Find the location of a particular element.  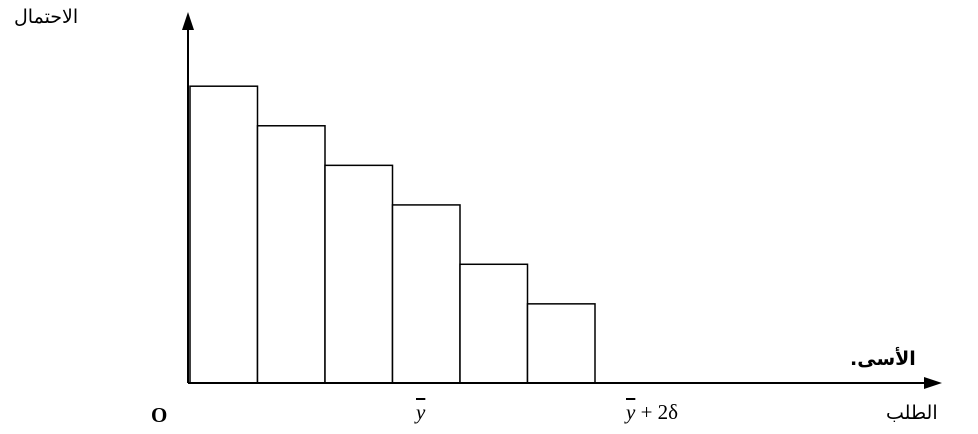

mean-symbol: y is located at coordinates (421, 412).